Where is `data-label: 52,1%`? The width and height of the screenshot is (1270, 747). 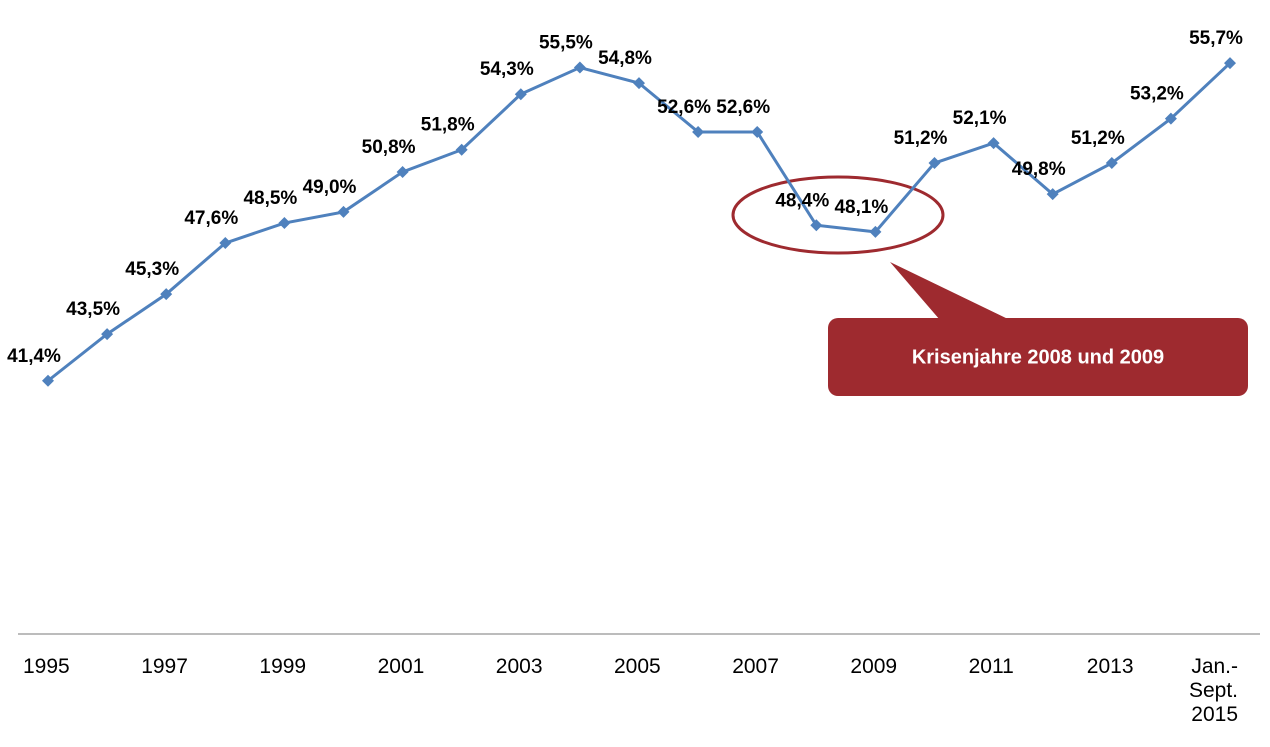 data-label: 52,1% is located at coordinates (980, 118).